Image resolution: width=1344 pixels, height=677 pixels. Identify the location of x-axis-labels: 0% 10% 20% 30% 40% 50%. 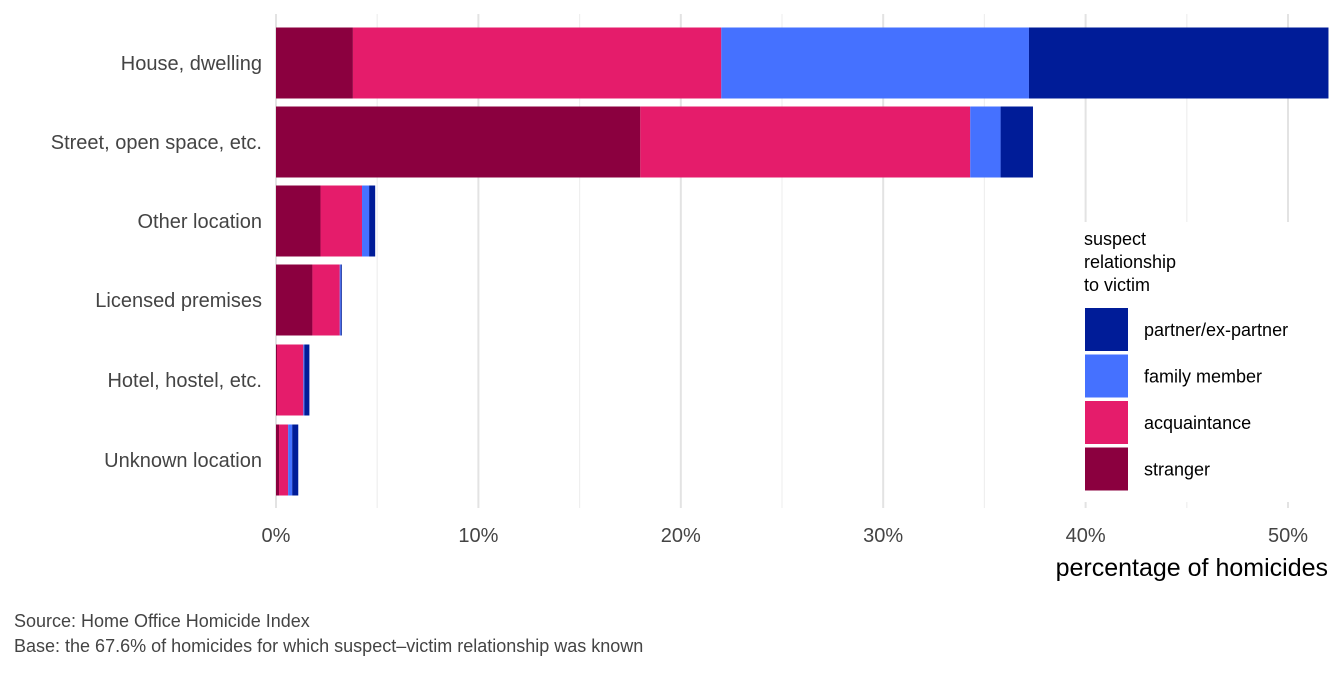
(785, 536).